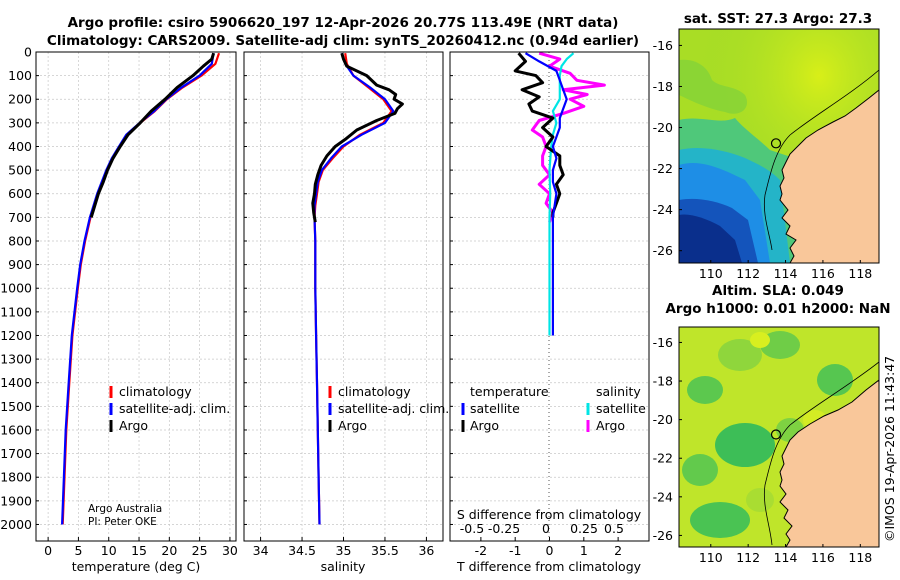  Describe the element at coordinates (776, 143) in the screenshot. I see `sst-map-float-marker` at that location.